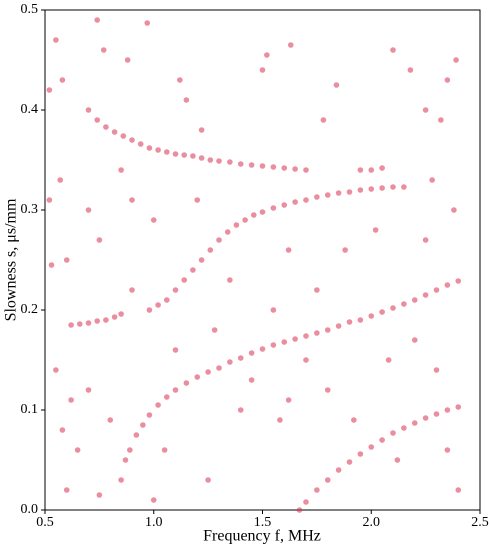 This screenshot has height=555, width=489. What do you see at coordinates (372, 522) in the screenshot?
I see `x-tick-label: 2.0` at bounding box center [372, 522].